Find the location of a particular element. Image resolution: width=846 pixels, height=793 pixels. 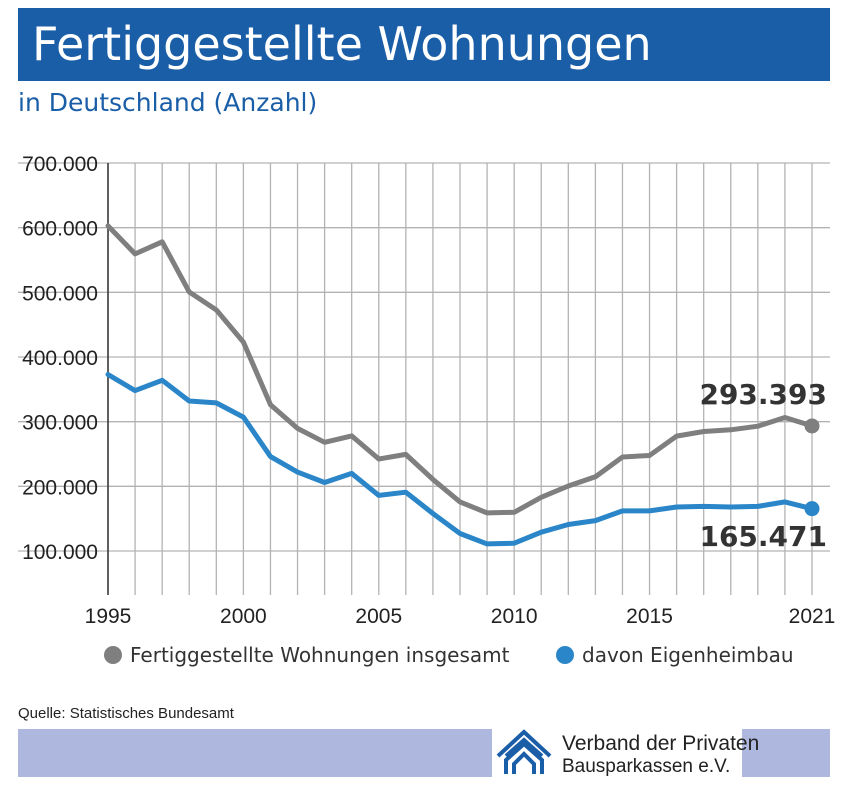

x-tick-label: 2021 is located at coordinates (812, 616).